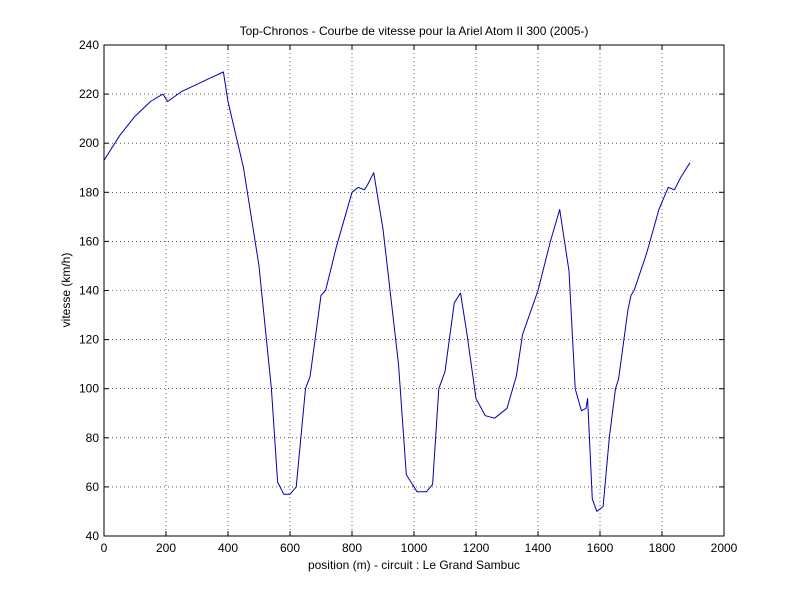  Describe the element at coordinates (89, 389) in the screenshot. I see `y-tick-label: 100` at that location.